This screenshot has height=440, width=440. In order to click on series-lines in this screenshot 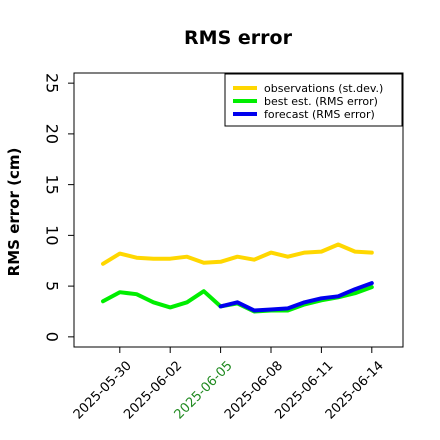, I will do `click(237, 278)`.